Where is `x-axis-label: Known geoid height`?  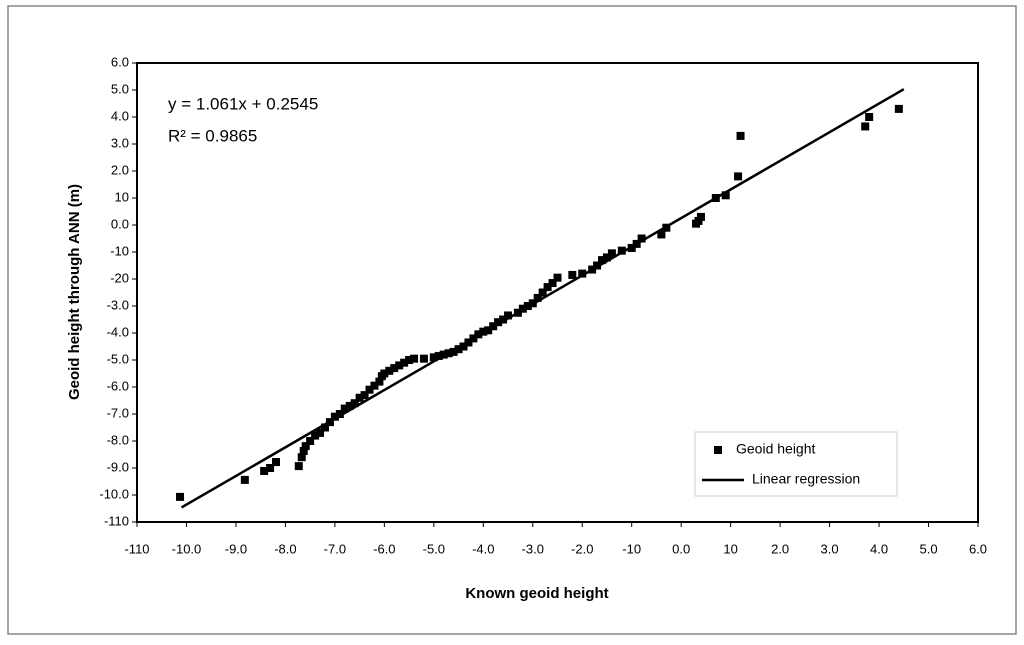 x-axis-label: Known geoid height is located at coordinates (536, 593).